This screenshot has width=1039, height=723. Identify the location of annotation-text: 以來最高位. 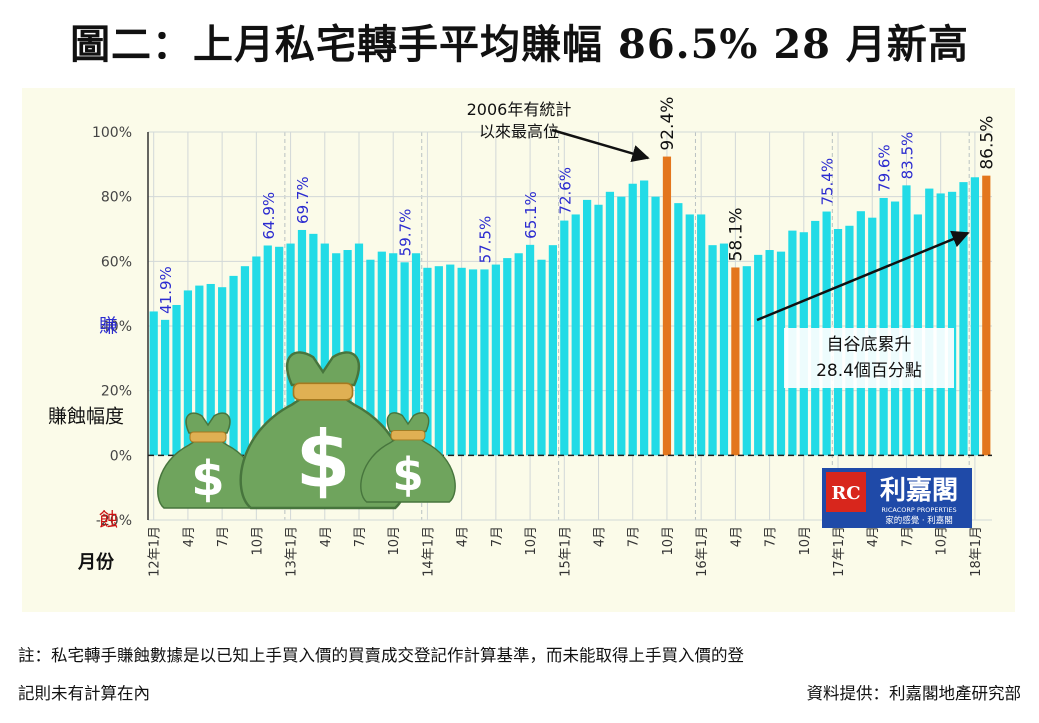
(519, 131).